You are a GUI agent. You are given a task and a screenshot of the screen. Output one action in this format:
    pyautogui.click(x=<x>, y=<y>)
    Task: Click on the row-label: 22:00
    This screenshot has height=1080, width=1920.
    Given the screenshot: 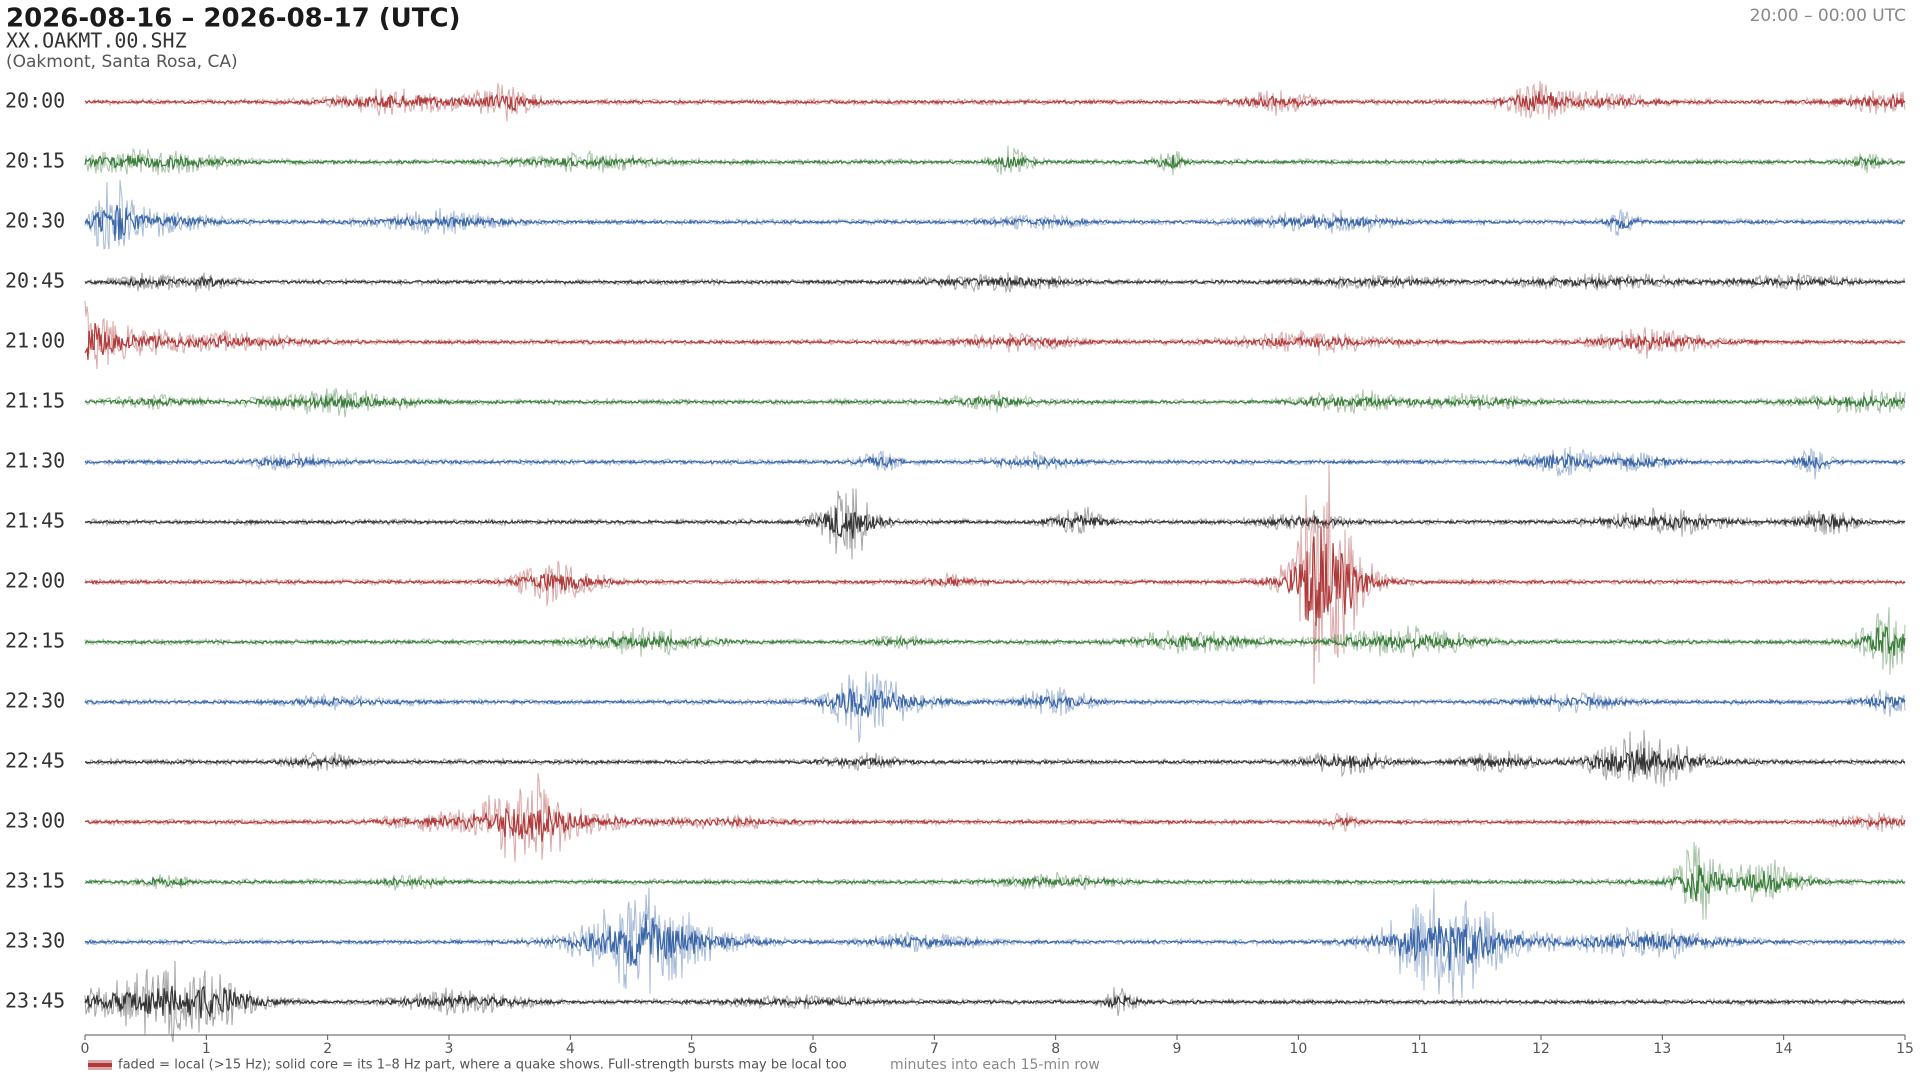 What is the action you would take?
    pyautogui.click(x=35, y=581)
    